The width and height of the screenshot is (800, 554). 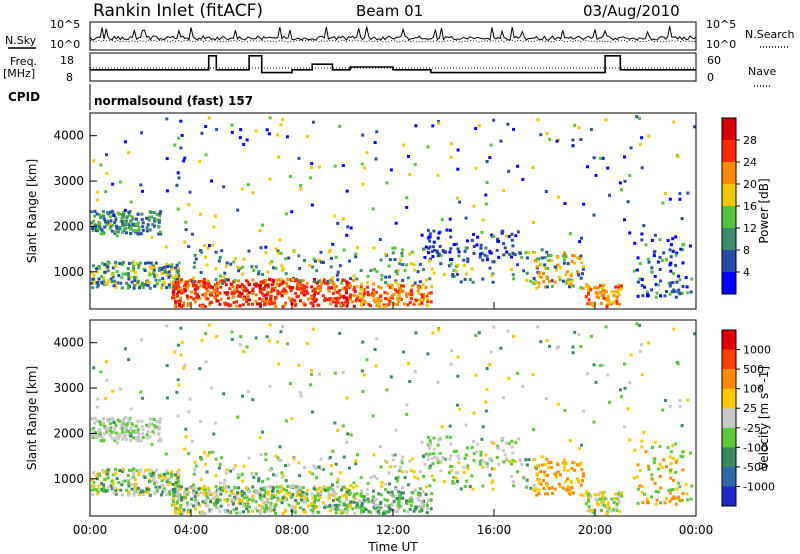 I want to click on colorbar-tick-label: 24, so click(x=750, y=162).